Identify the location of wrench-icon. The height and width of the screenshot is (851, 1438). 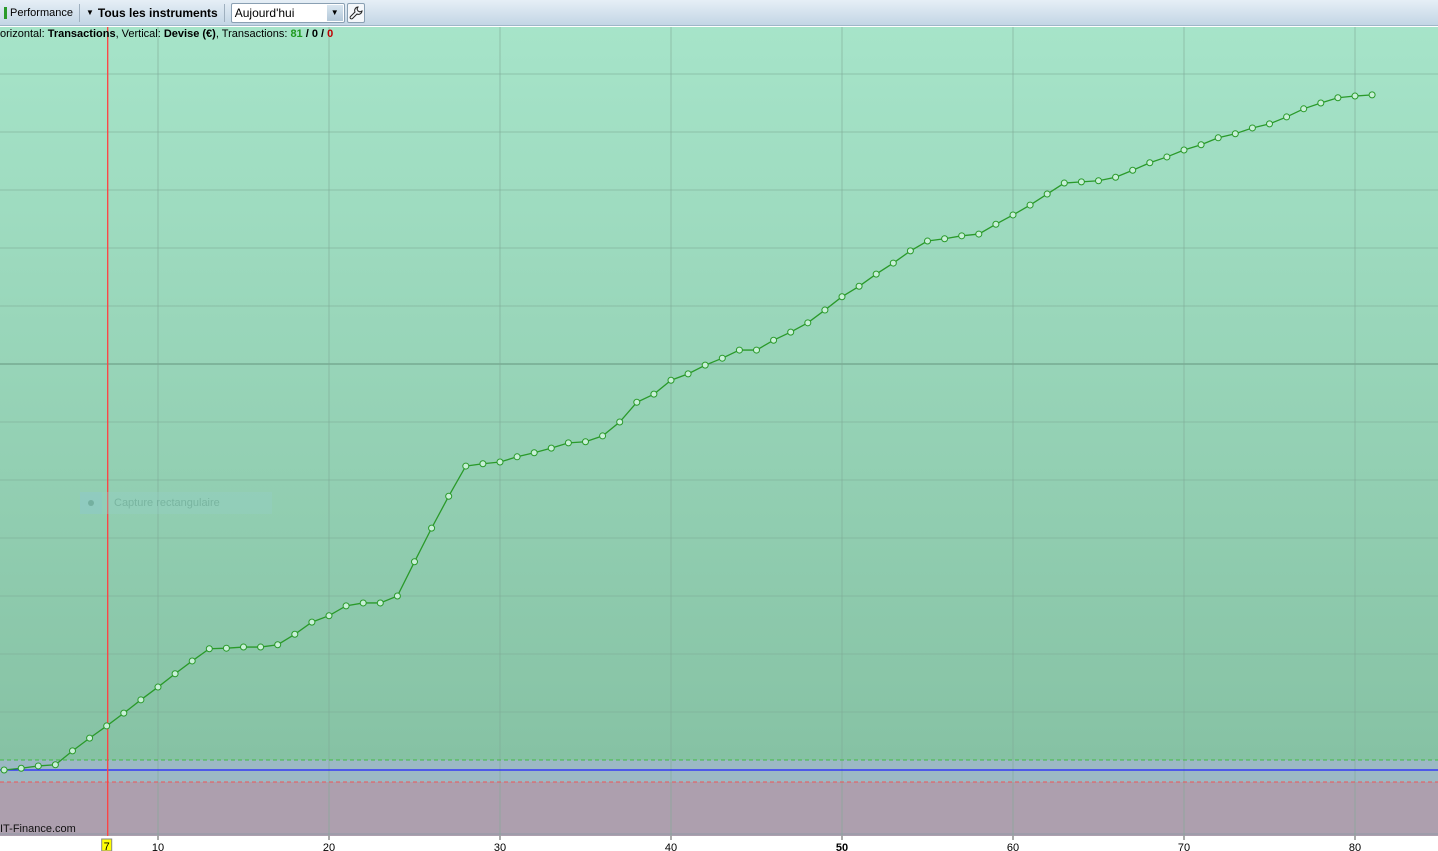
(356, 12).